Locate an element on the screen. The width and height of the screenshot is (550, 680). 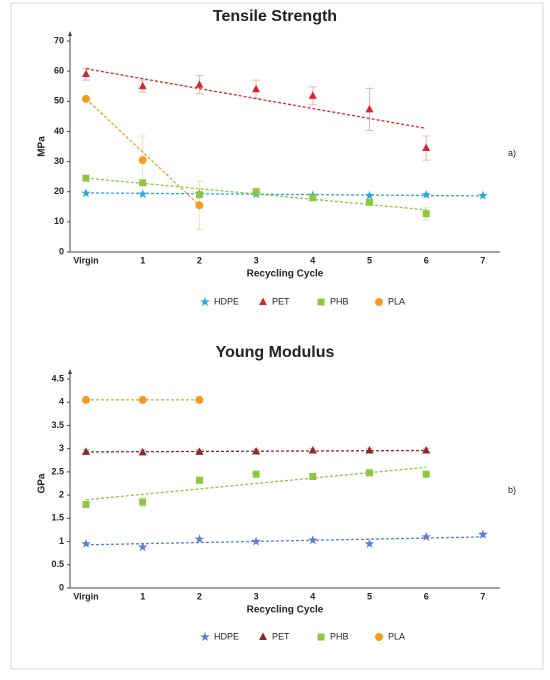
y-tick-label: 0.5 is located at coordinates (57, 564).